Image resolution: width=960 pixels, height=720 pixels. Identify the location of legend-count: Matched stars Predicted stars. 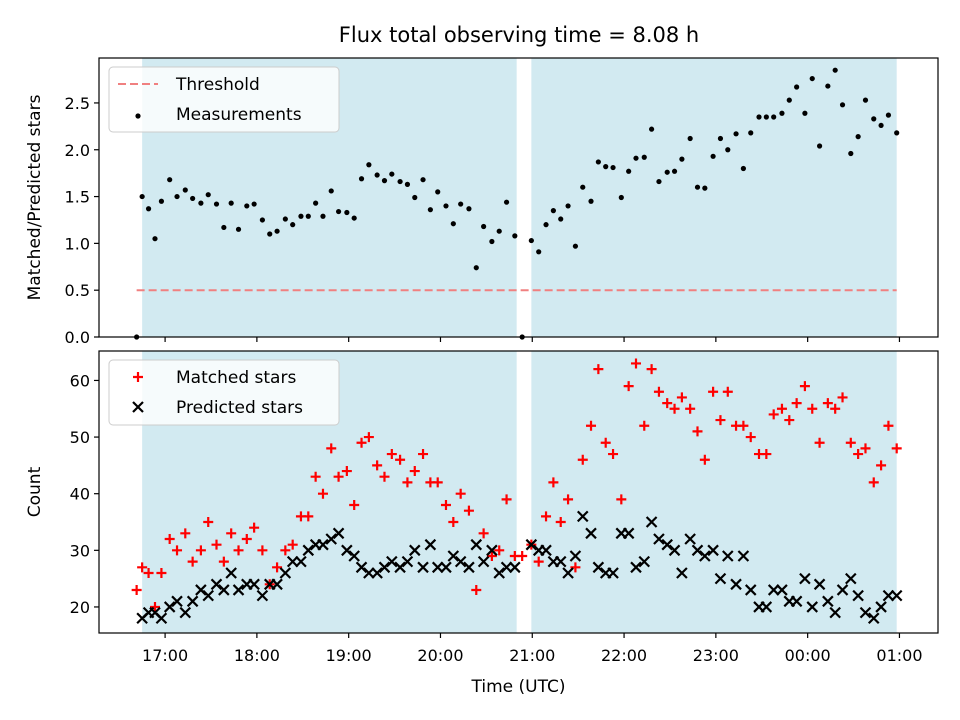
(224, 392).